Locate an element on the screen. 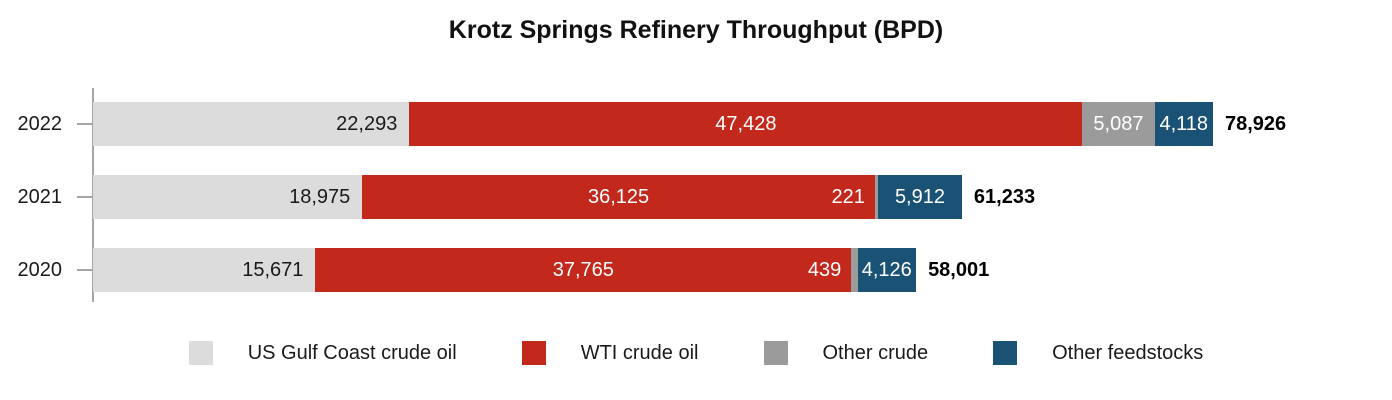  other-feedstocks-swatch-icon is located at coordinates (1005, 353).